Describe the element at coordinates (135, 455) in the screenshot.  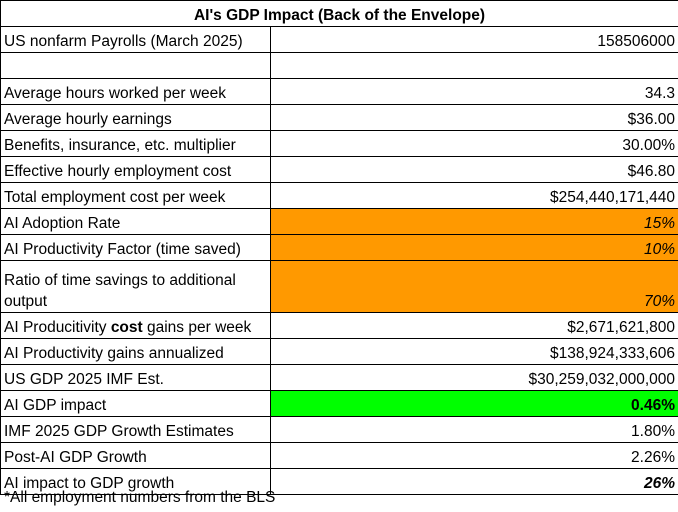
I see `post-ai-growth-label: Post-AI GDP Growth` at that location.